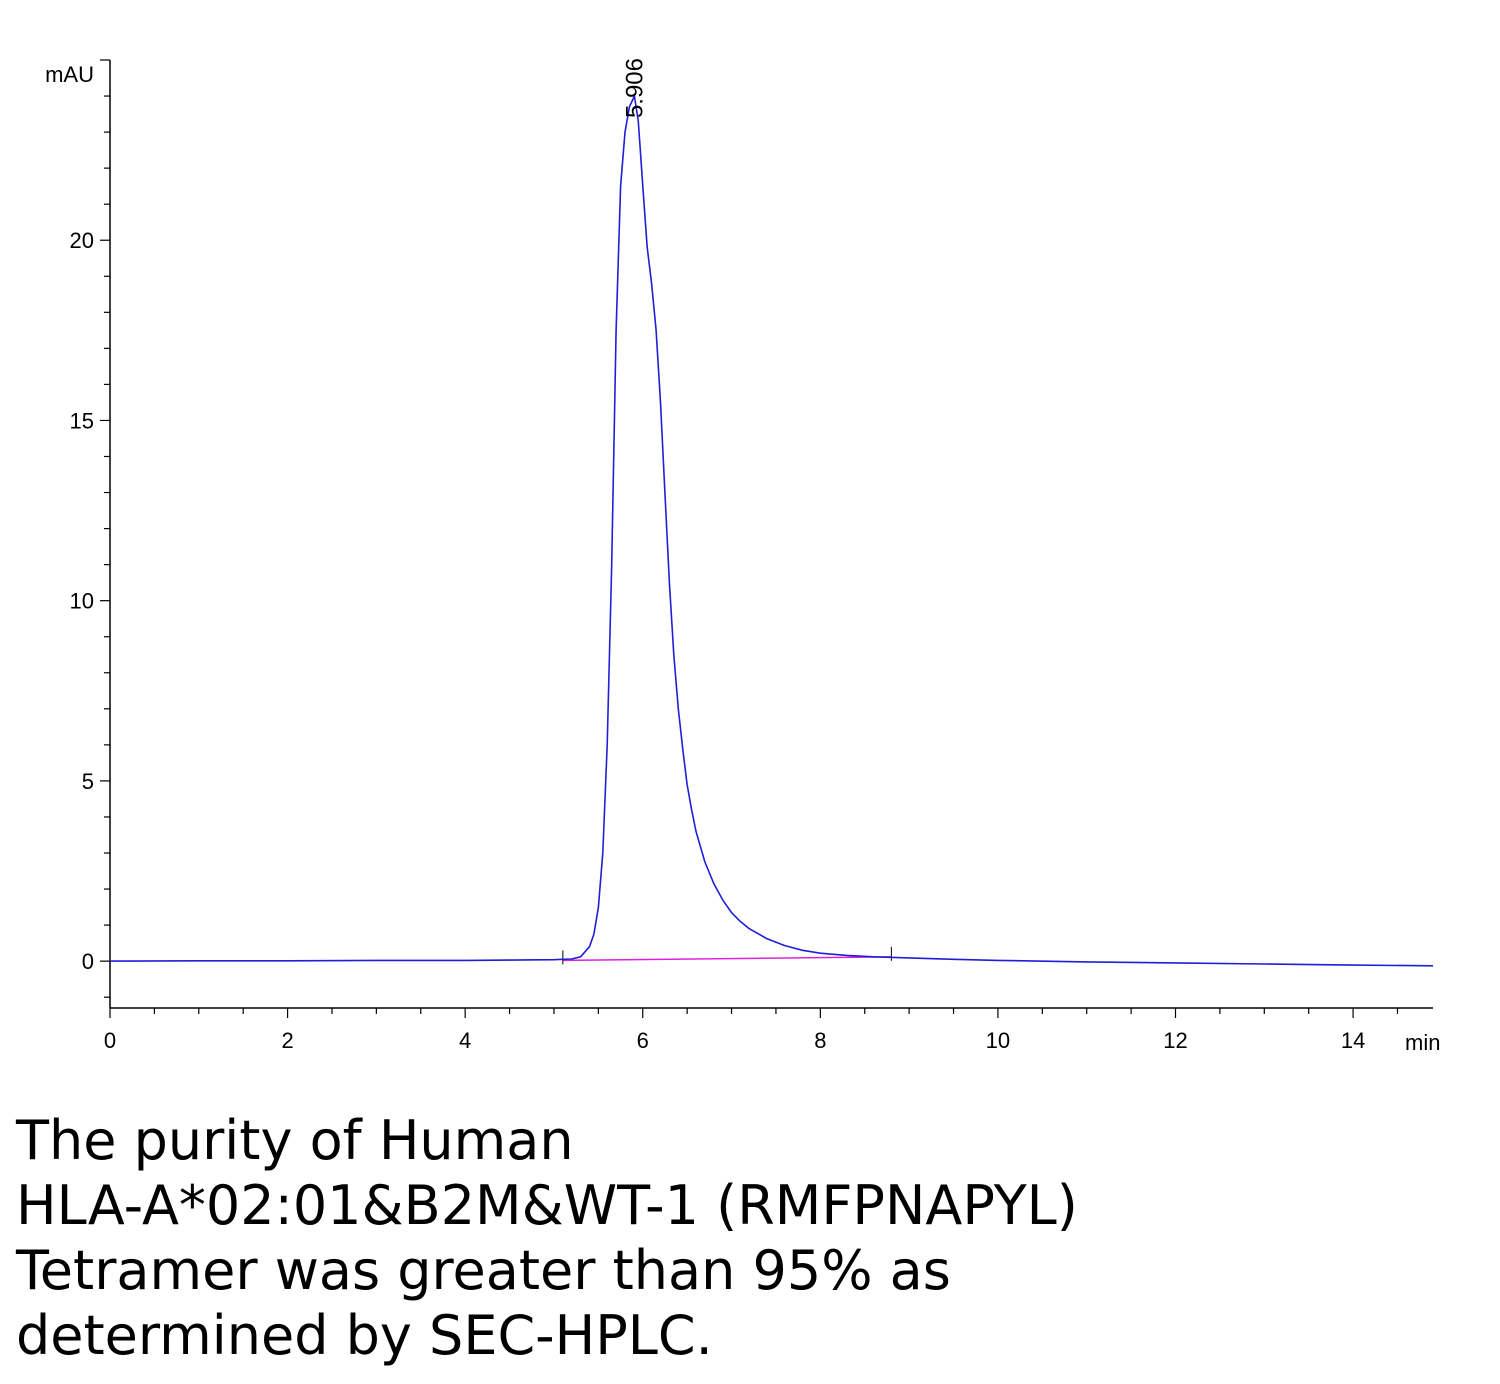  What do you see at coordinates (88, 781) in the screenshot?
I see `y-tick-label: 5` at bounding box center [88, 781].